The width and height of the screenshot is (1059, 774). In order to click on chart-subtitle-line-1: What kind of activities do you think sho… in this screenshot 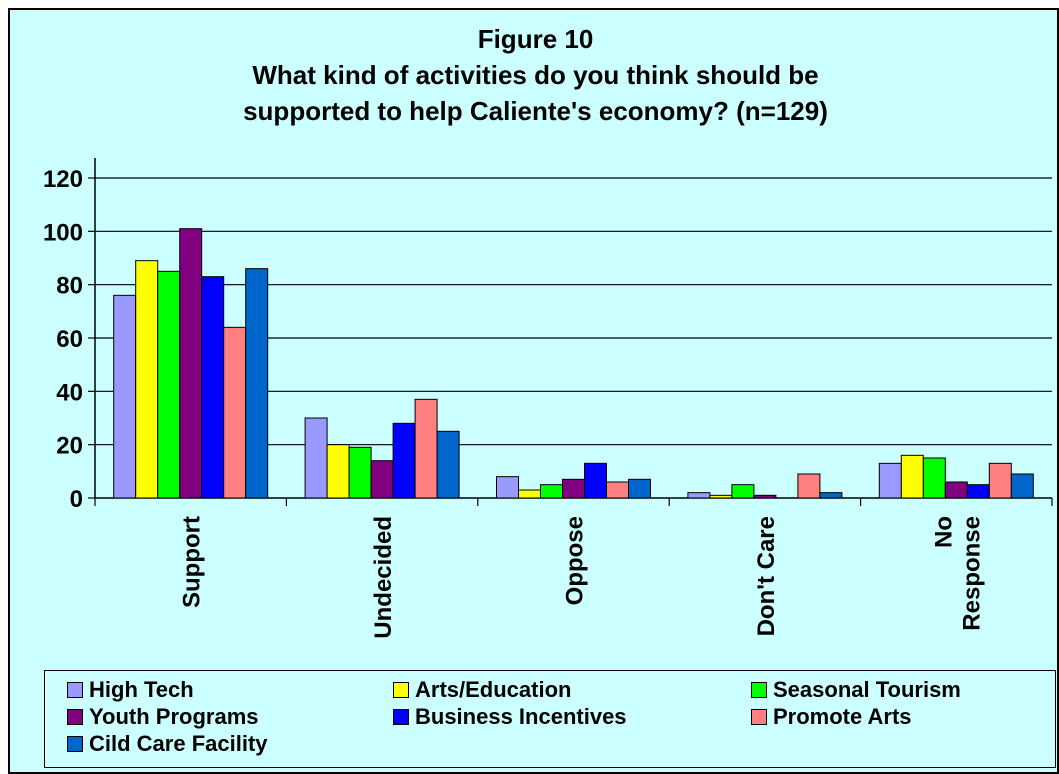, I will do `click(535, 75)`.